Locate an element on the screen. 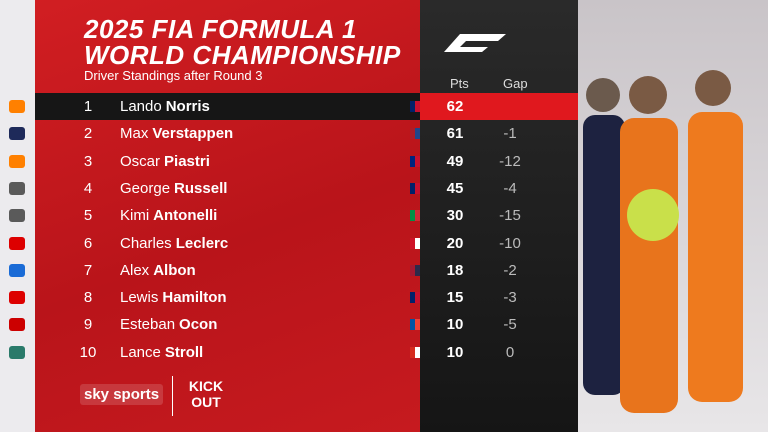  driver-name: Kimi Antonelli is located at coordinates (168, 215).